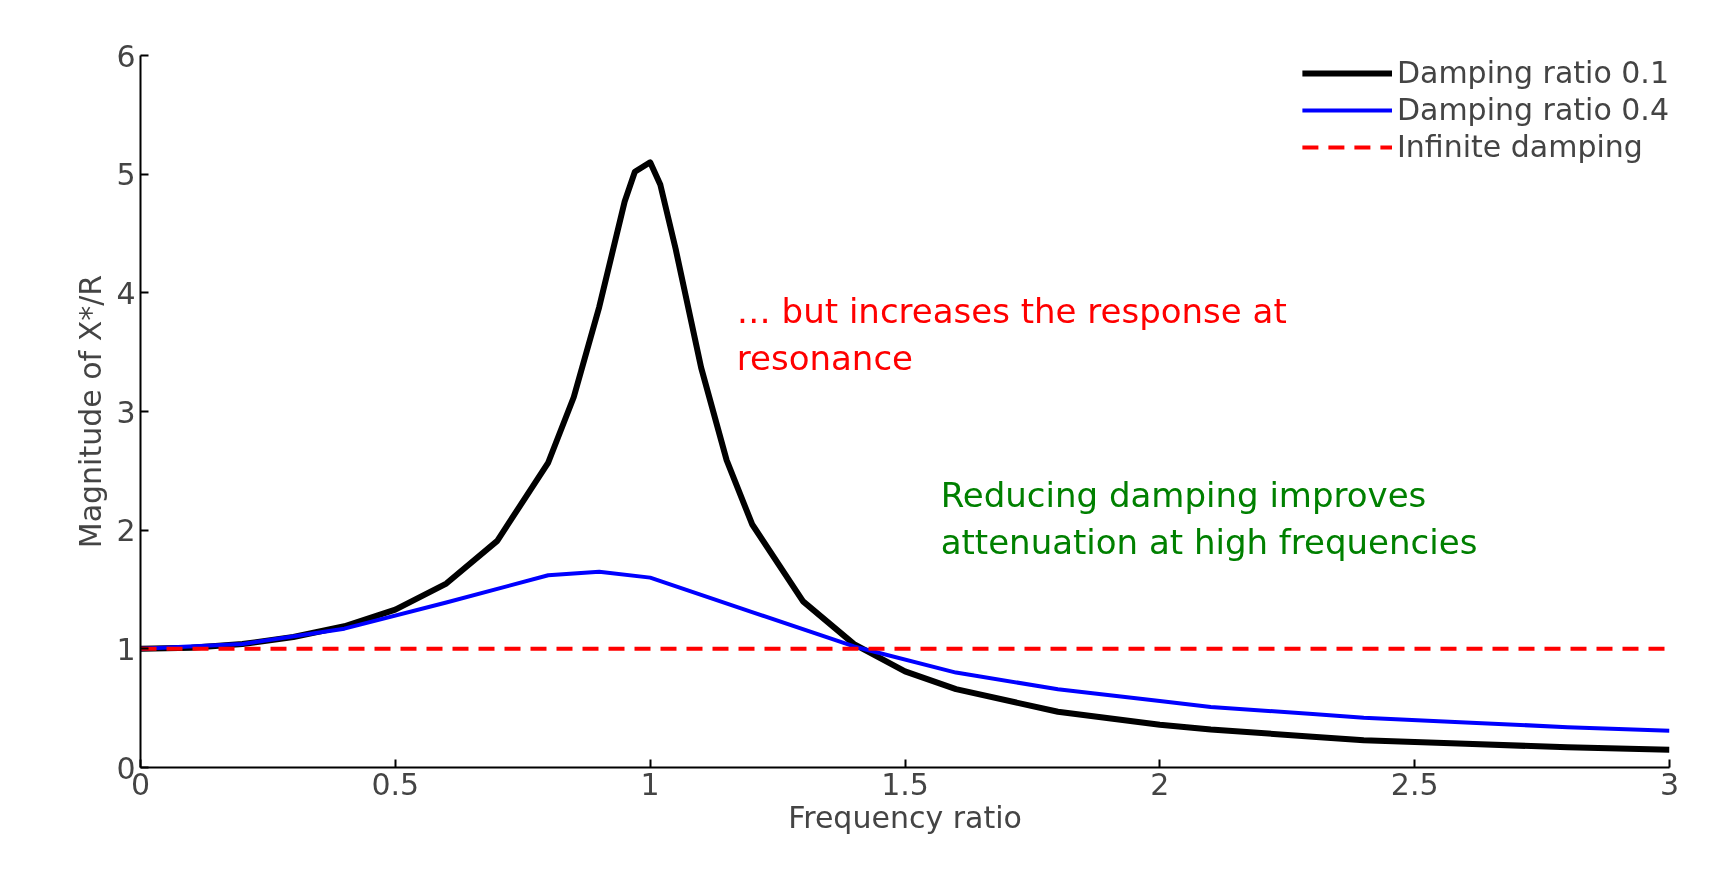  I want to click on legend-label: Damping ratio 0.1, so click(1532, 72).